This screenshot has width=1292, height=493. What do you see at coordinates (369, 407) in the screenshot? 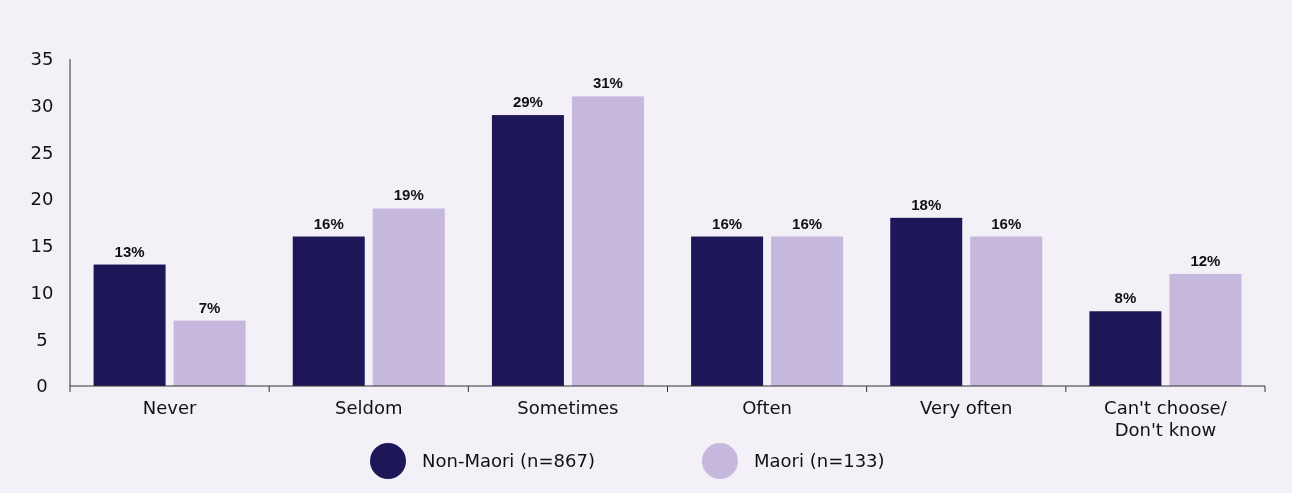
I see `x-tick-label: Seldom` at bounding box center [369, 407].